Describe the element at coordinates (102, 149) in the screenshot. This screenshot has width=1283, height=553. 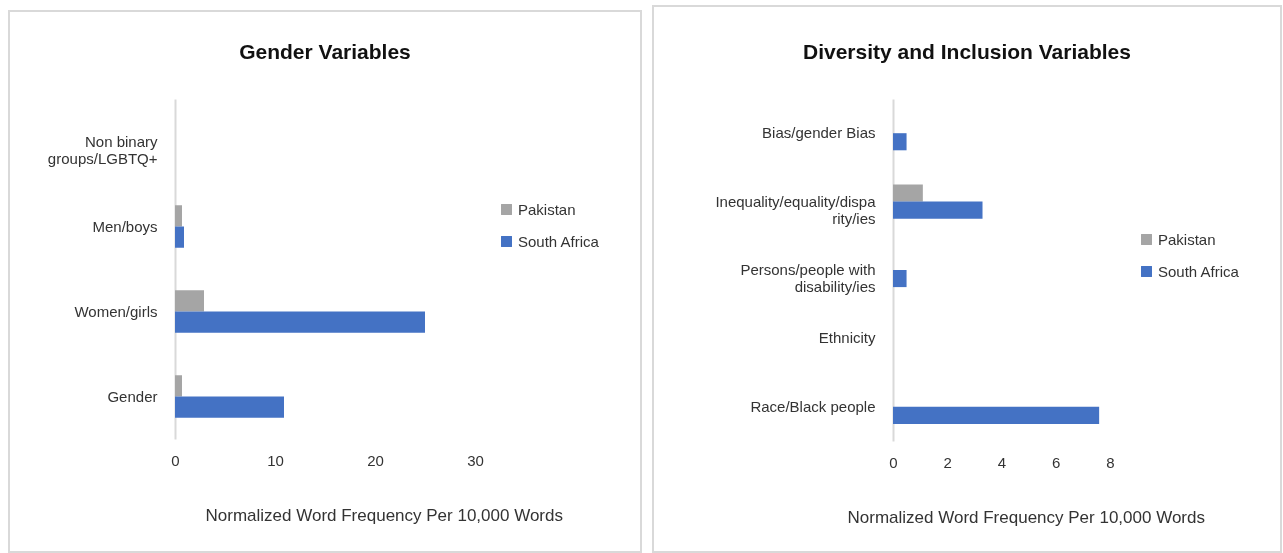
I see `y-tick-label: Non binary groups/LGBTQ+` at that location.